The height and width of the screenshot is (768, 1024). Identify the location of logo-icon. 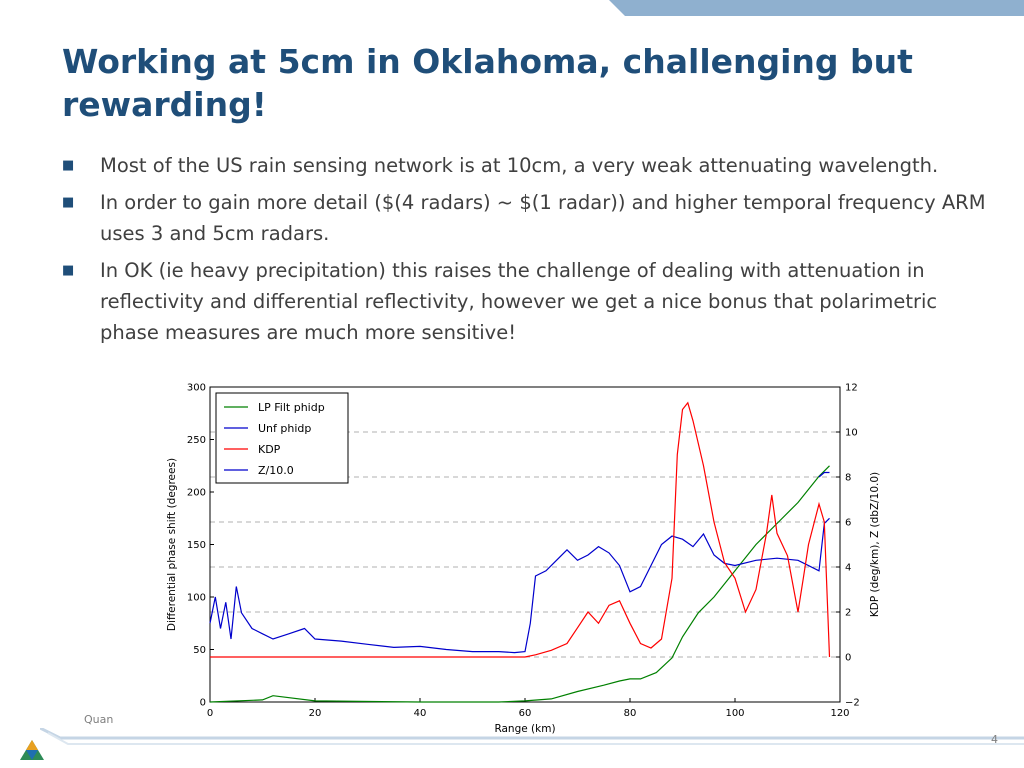
(32, 750).